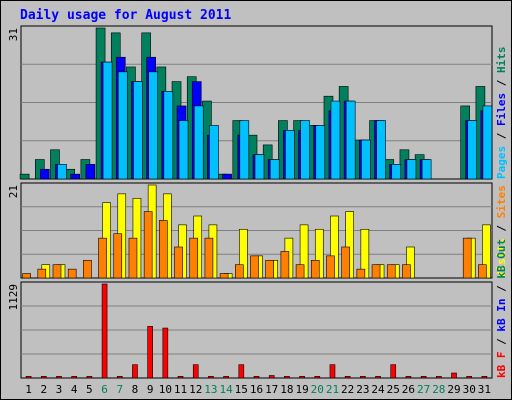 The width and height of the screenshot is (512, 404). I want to click on legend-entry-middle-0: Visits, so click(501, 258).